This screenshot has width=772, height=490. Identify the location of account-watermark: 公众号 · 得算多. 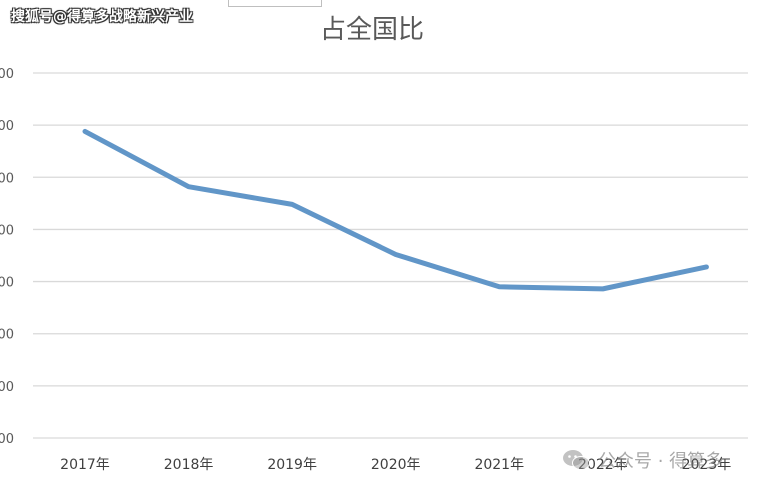
(642, 460).